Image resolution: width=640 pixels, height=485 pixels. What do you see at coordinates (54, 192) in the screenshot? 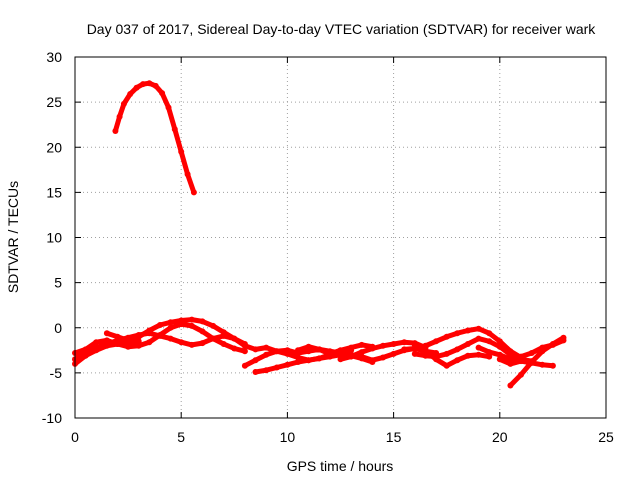
I see `y-tick-label: 15` at bounding box center [54, 192].